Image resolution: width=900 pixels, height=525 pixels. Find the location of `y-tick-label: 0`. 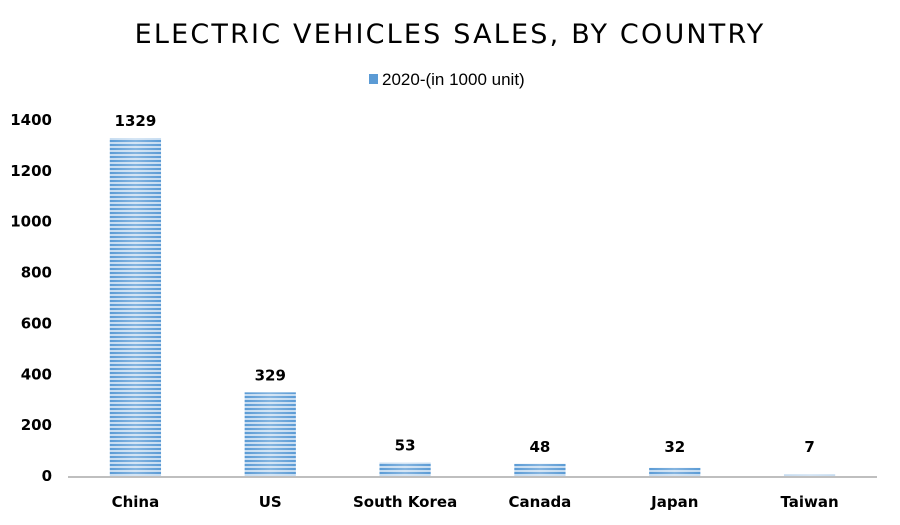

y-tick-label: 0 is located at coordinates (47, 476).